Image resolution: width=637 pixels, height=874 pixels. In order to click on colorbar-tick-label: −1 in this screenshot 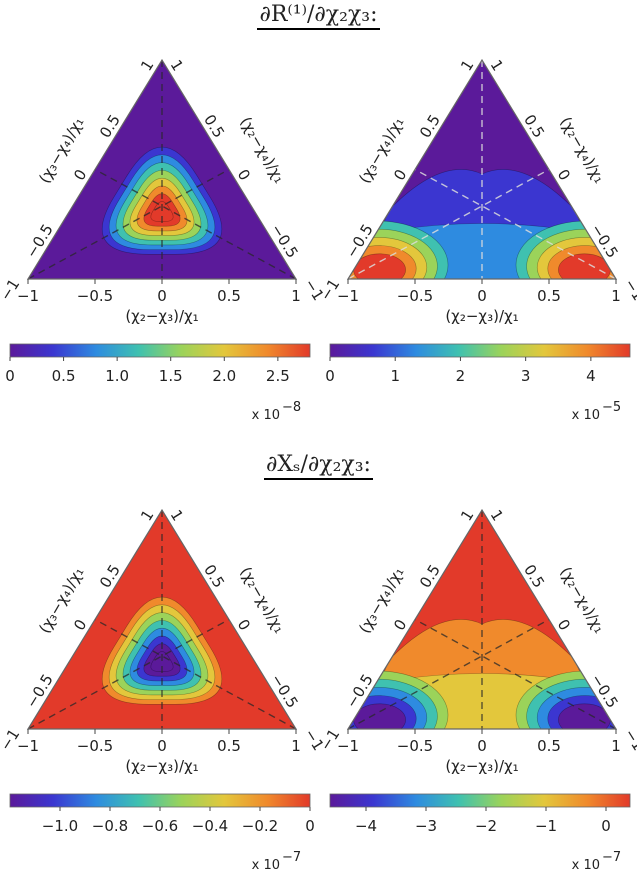, I will do `click(546, 826)`.